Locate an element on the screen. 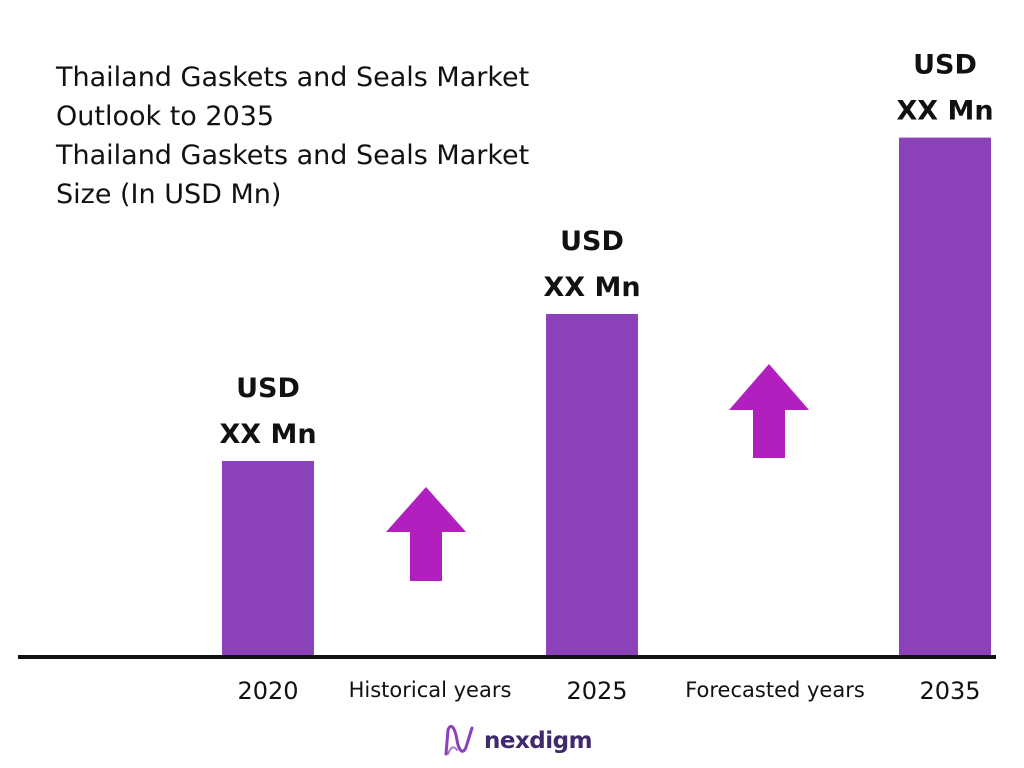 This screenshot has height=768, width=1024. bar-2020 is located at coordinates (268, 559).